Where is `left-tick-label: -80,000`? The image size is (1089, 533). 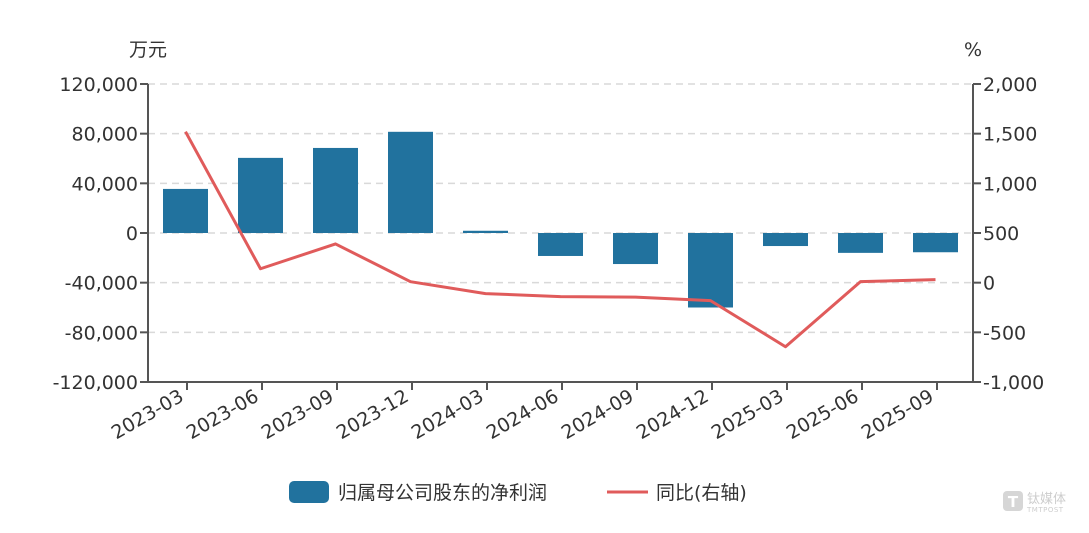 left-tick-label: -80,000 is located at coordinates (101, 333).